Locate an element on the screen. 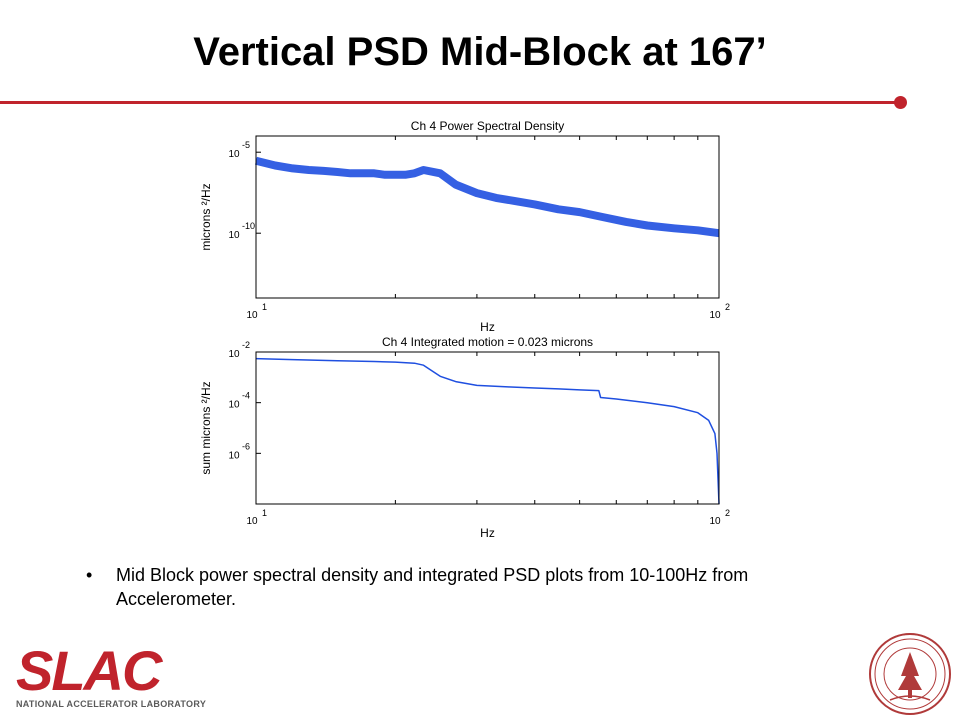 This screenshot has width=960, height=720. slac-logo: SLAC NATIONAL ACCELERATOR LABORATORY is located at coordinates (111, 674).